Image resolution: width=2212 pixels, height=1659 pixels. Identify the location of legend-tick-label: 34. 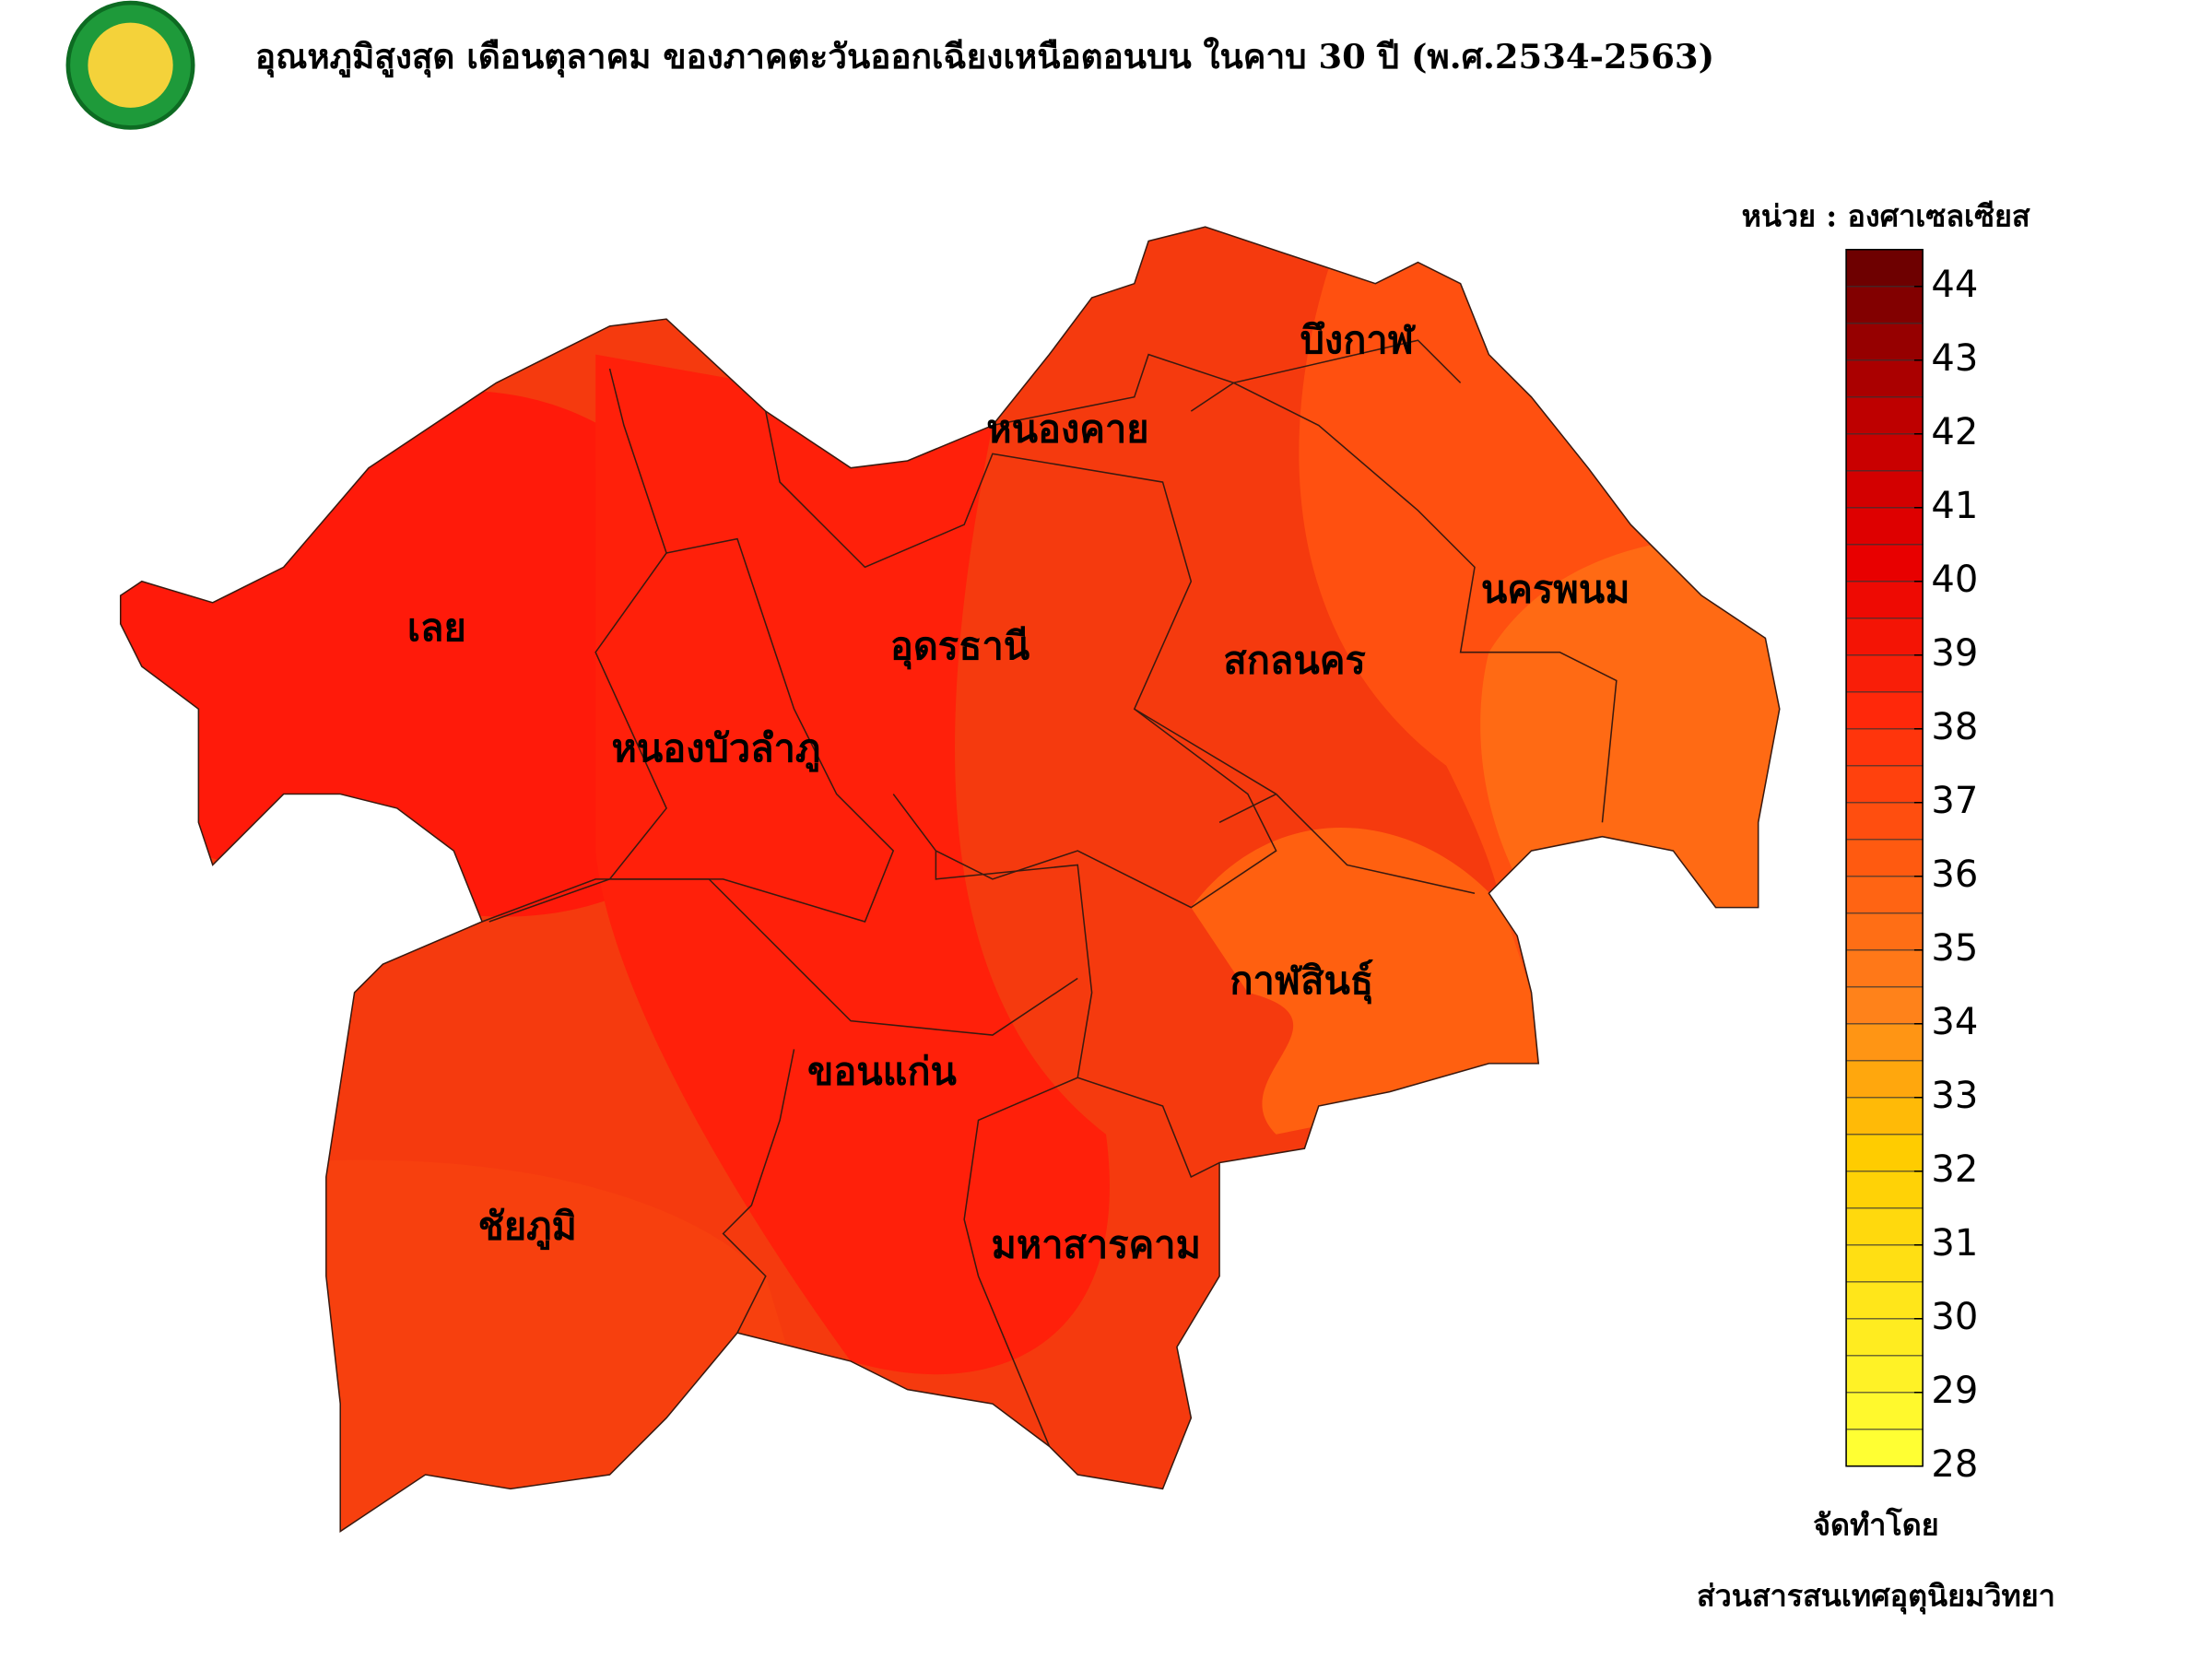
(1954, 1022).